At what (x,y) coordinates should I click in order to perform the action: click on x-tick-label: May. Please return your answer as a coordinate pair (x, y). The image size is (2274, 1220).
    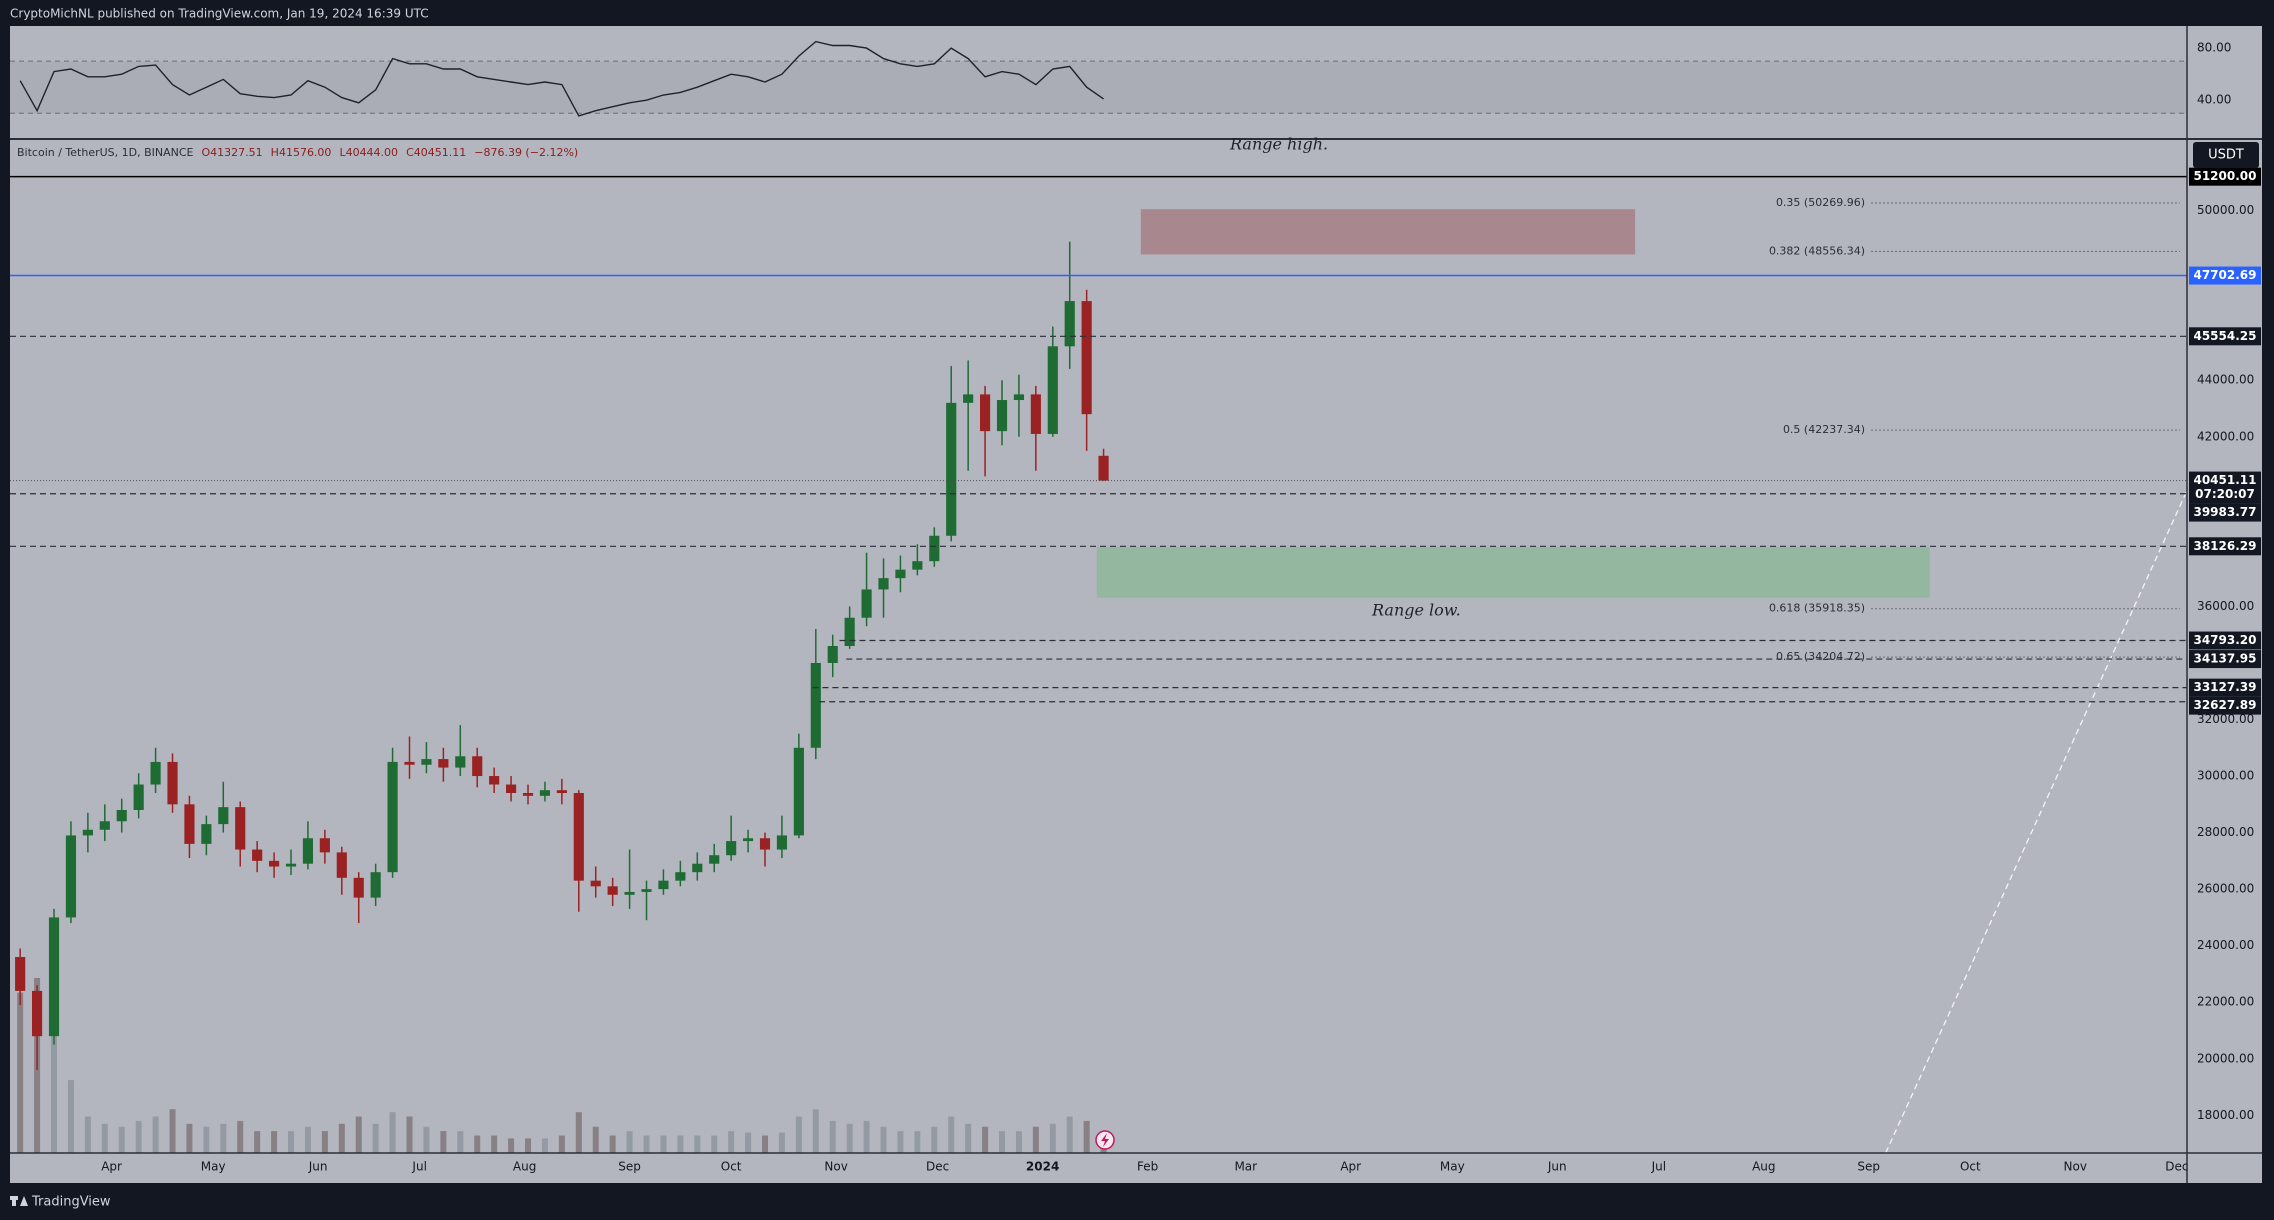
    Looking at the image, I should click on (213, 1167).